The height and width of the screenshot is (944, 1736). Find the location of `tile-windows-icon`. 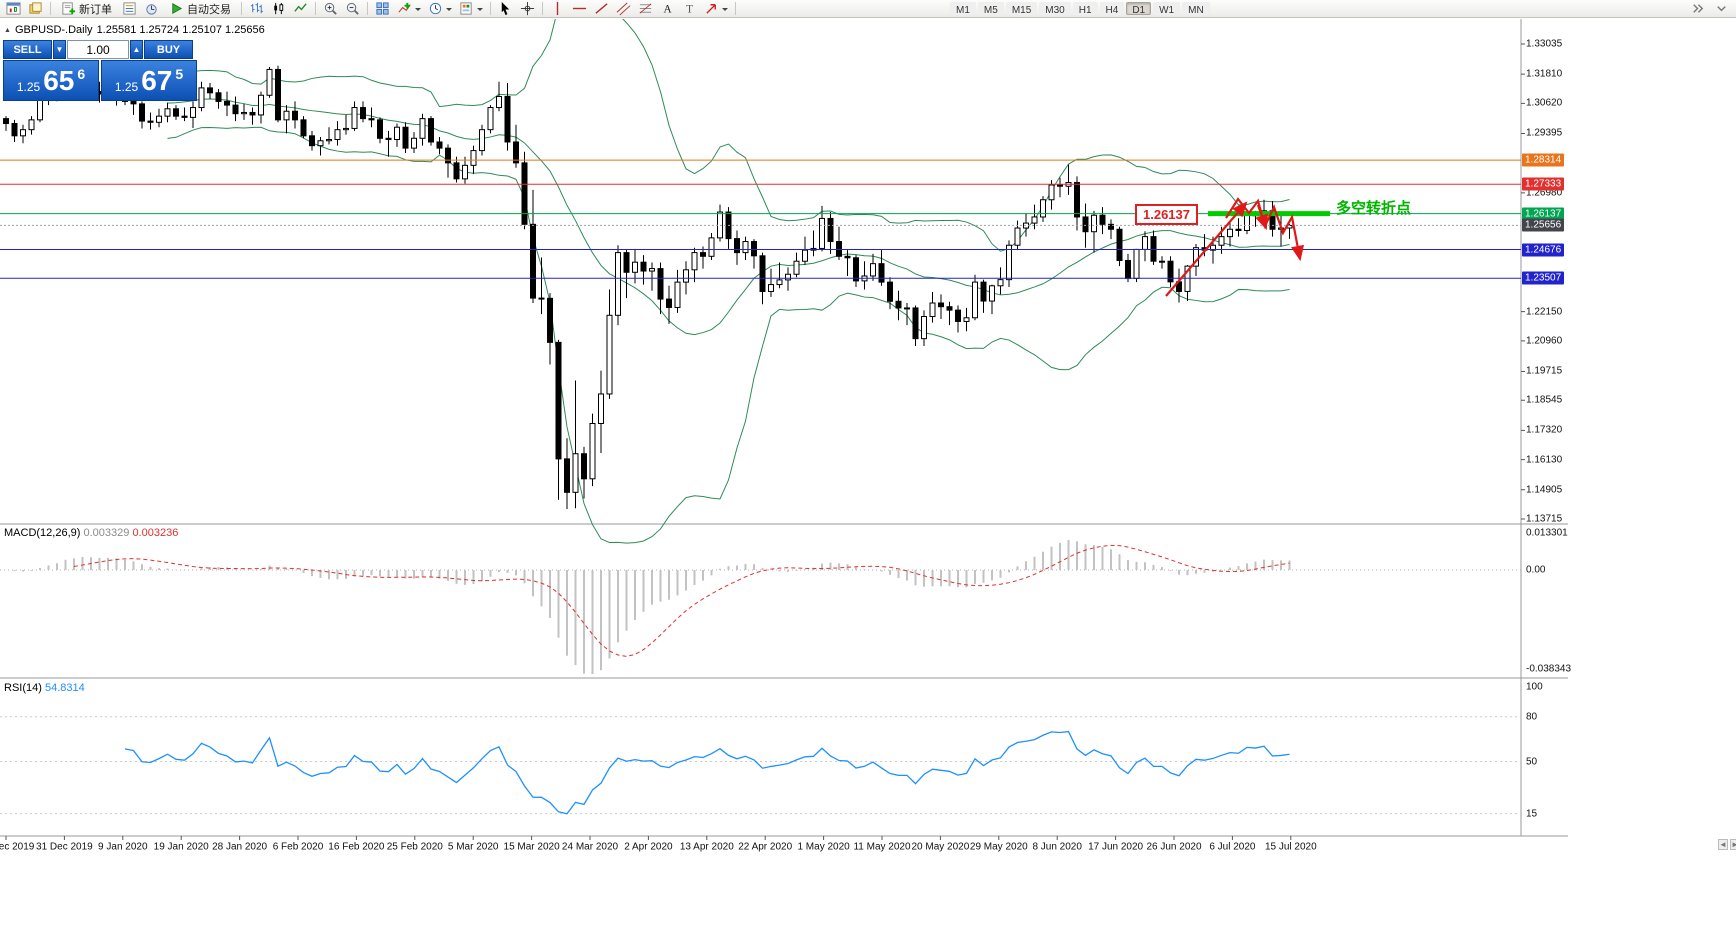

tile-windows-icon is located at coordinates (382, 8).